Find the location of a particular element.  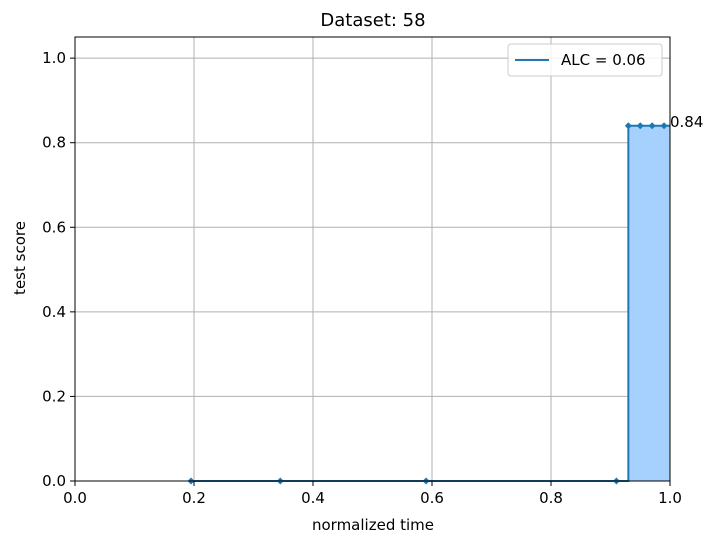

legend-box is located at coordinates (585, 60).